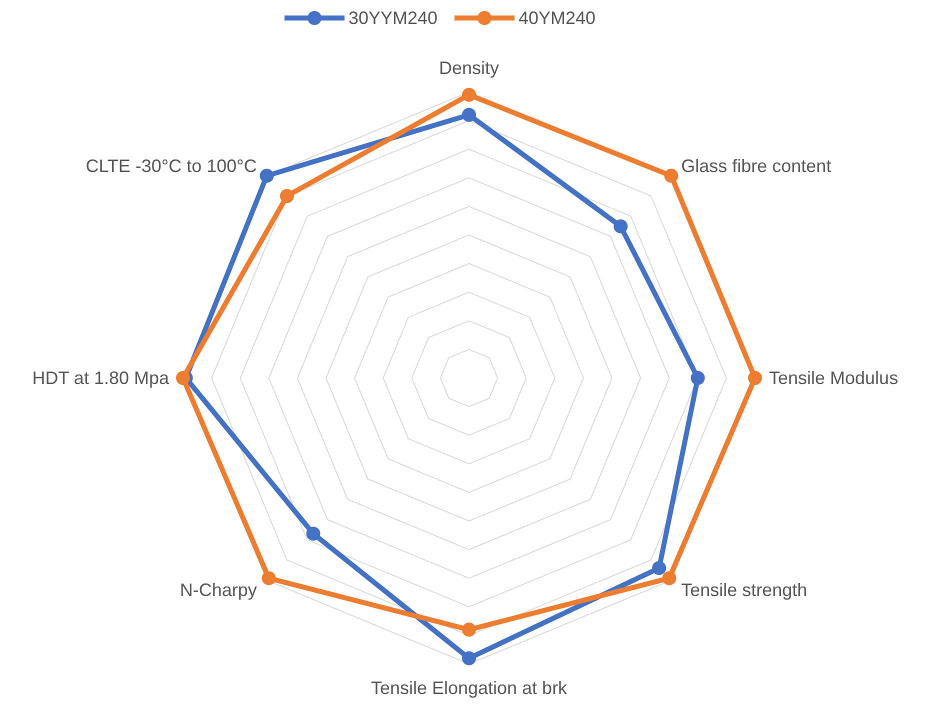 The image size is (929, 707). What do you see at coordinates (101, 378) in the screenshot?
I see `spoke-label: HDT at 1.80 Mpa` at bounding box center [101, 378].